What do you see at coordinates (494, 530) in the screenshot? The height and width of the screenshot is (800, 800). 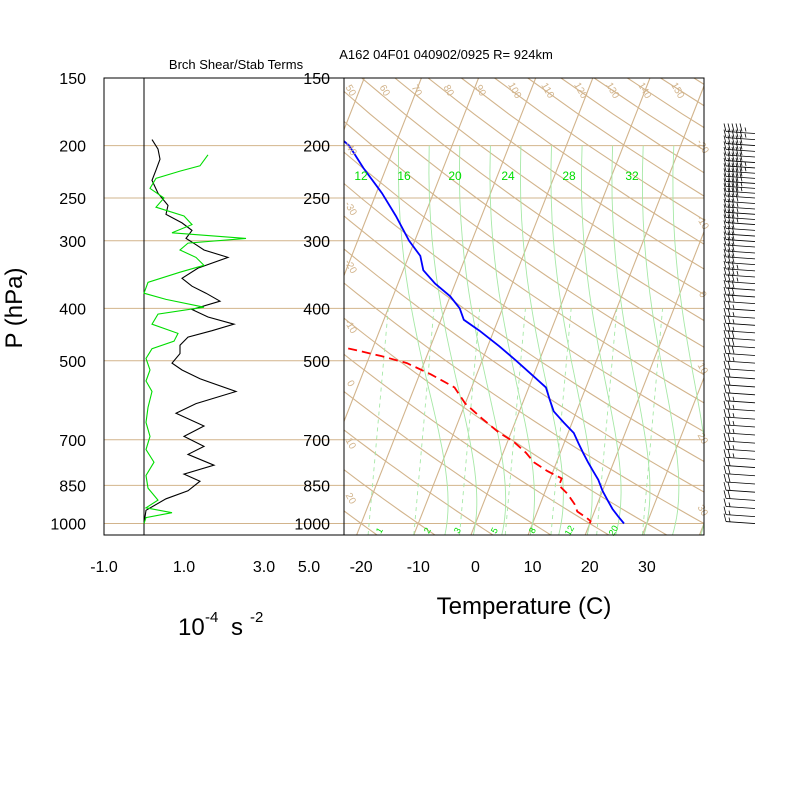 I see `mixing-ratio-bottom-label: 5` at bounding box center [494, 530].